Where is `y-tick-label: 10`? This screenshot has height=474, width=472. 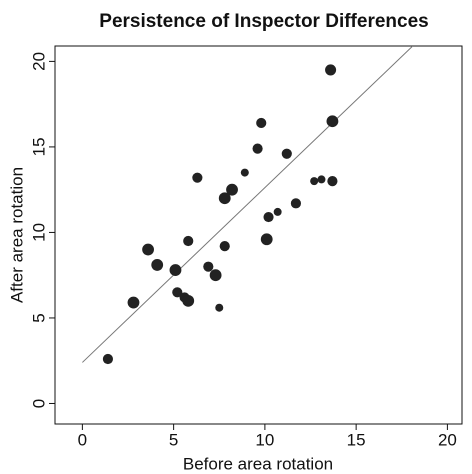 y-tick-label: 10 is located at coordinates (38, 232).